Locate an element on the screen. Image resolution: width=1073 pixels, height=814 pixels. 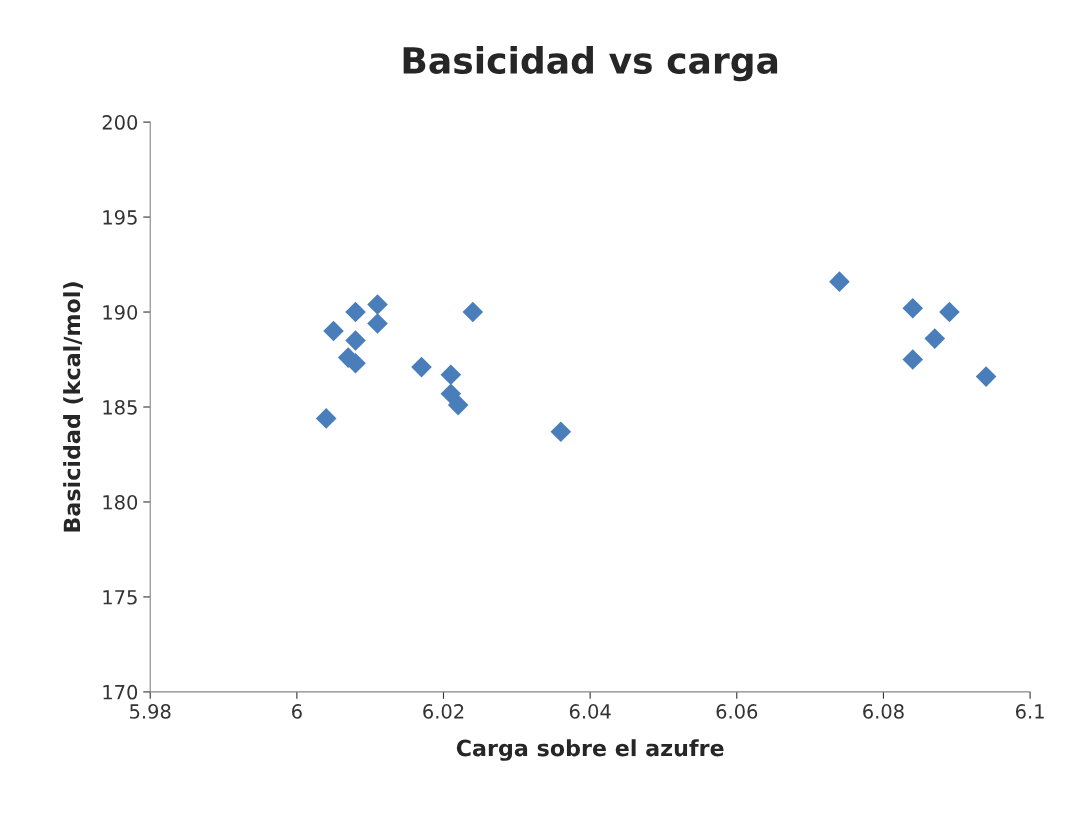
y-tick-label: 175 is located at coordinates (120, 597).